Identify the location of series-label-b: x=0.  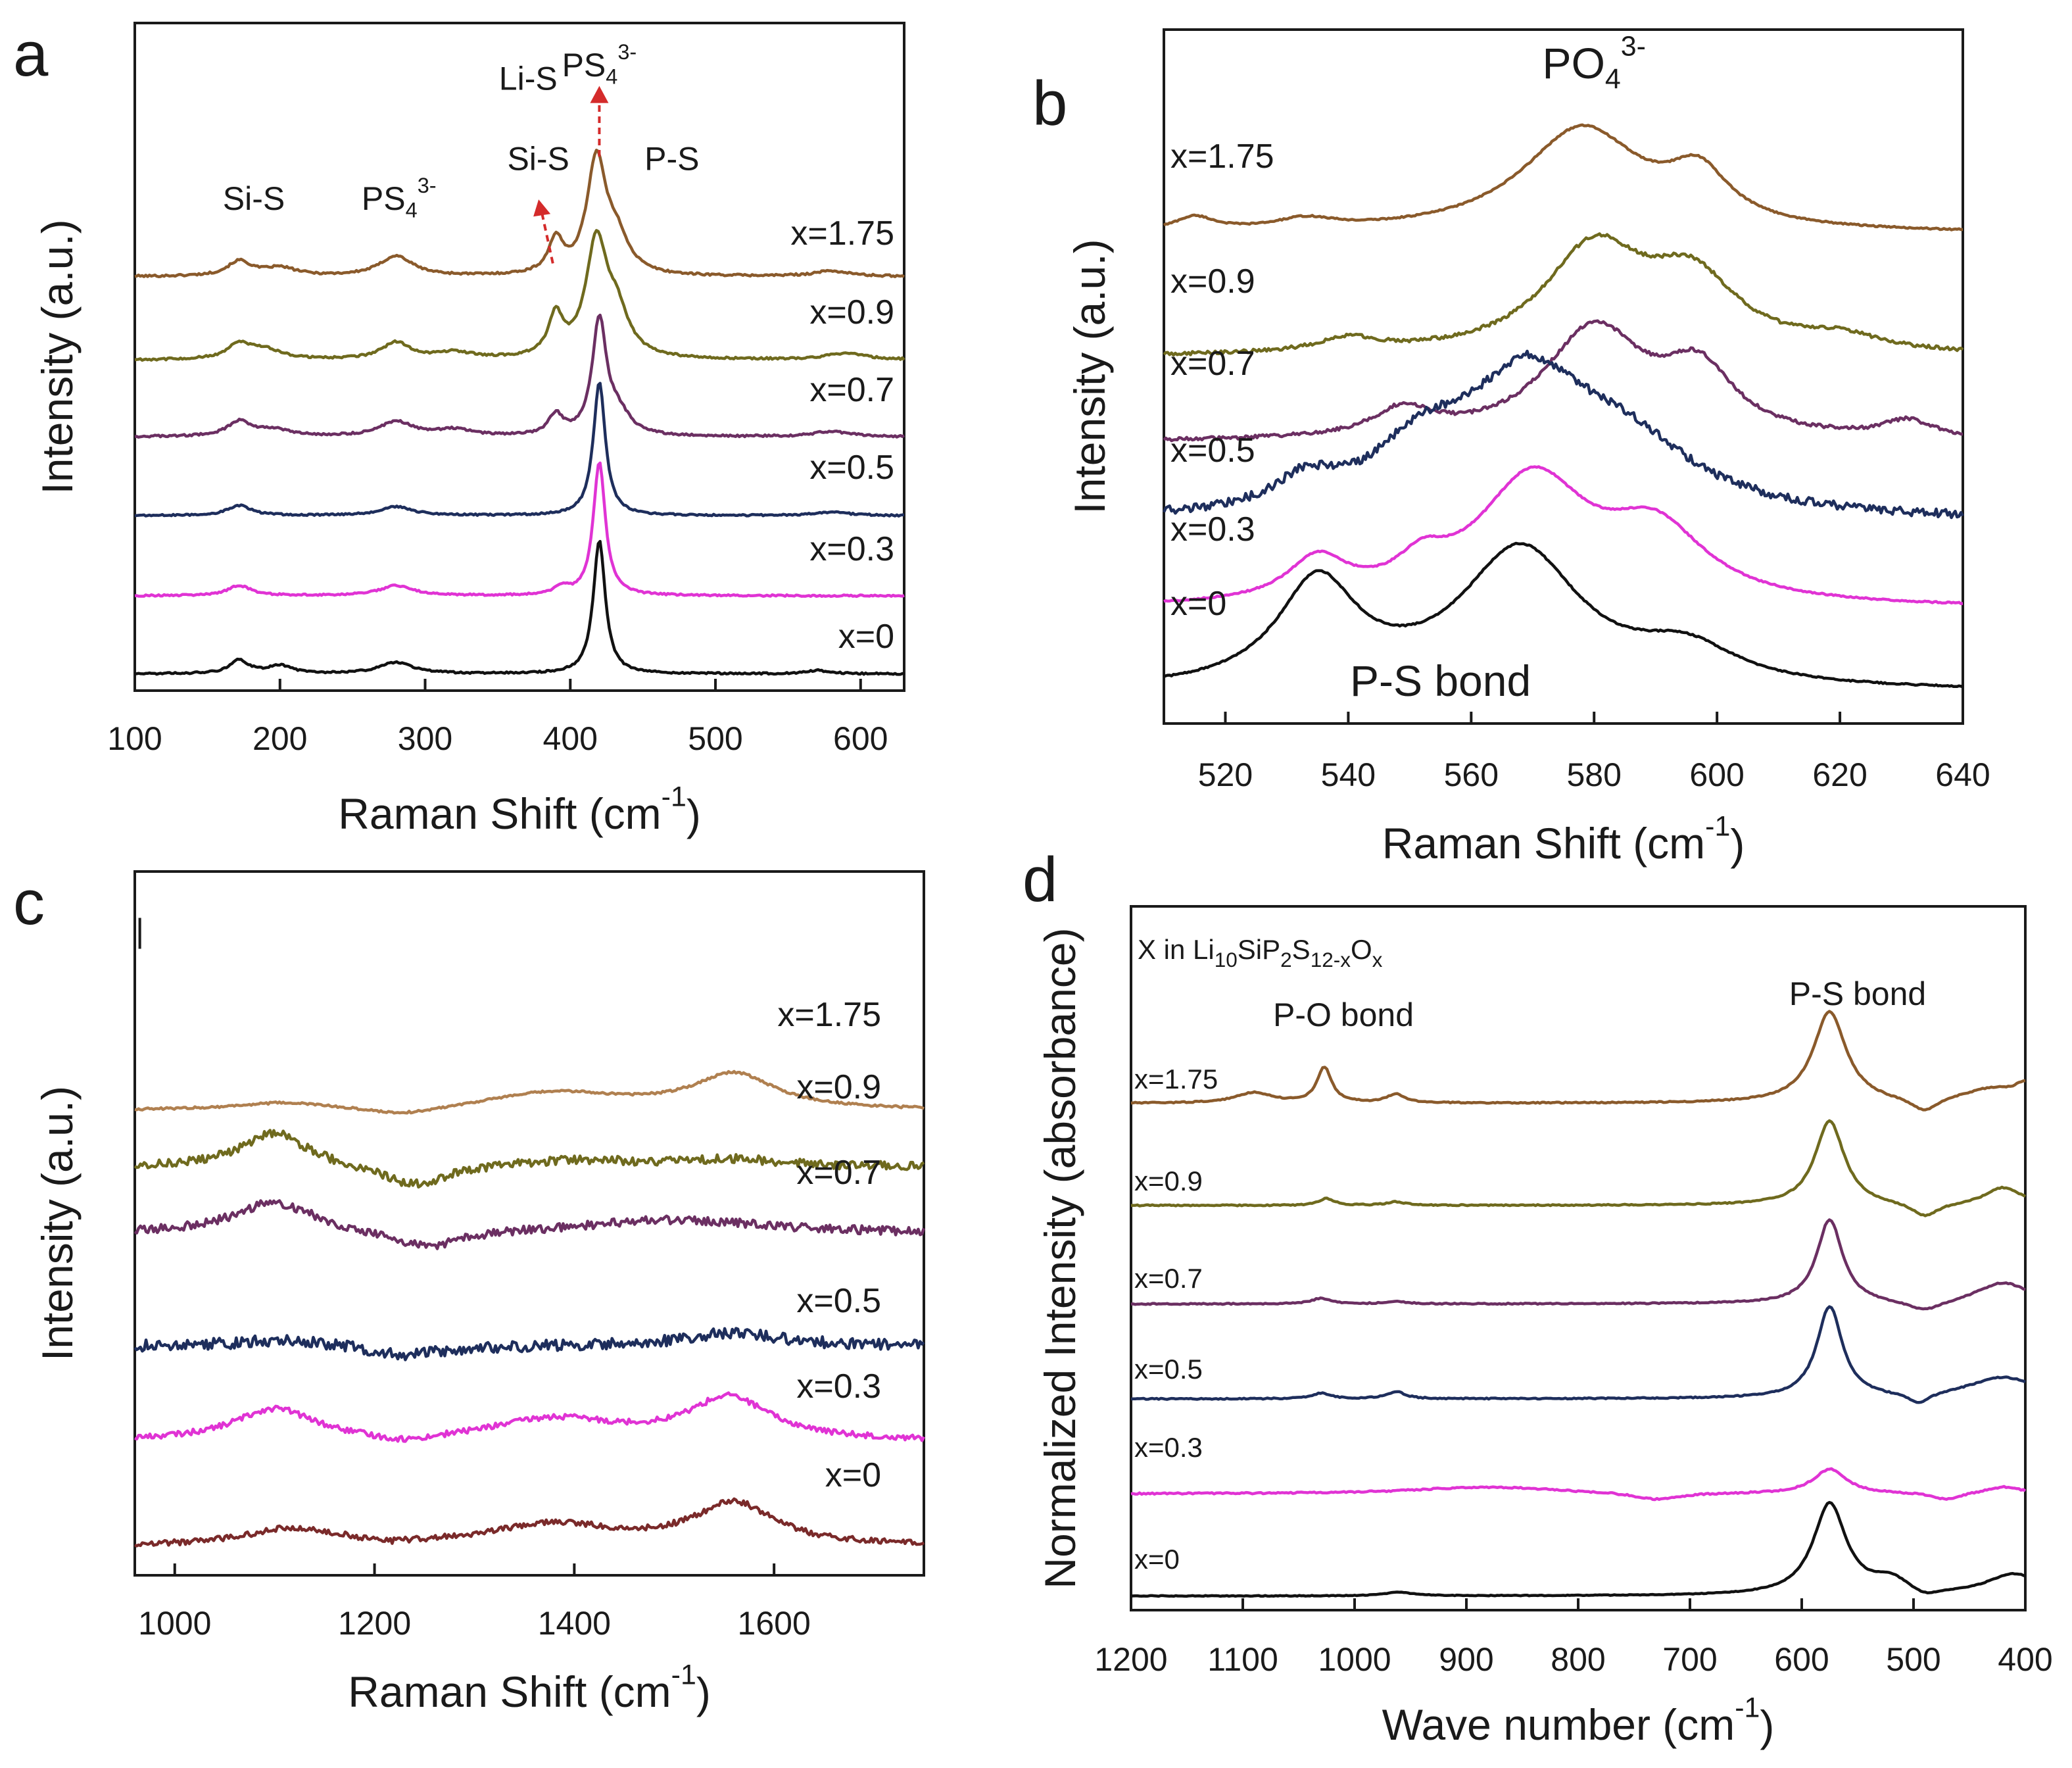
(1198, 604).